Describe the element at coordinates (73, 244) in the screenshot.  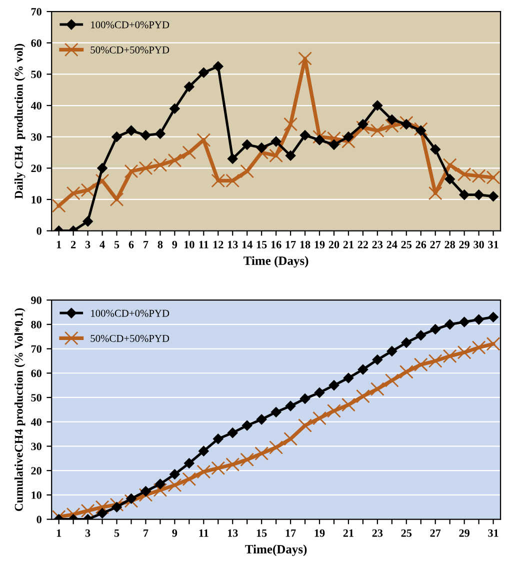
I see `x-tick-label: 2` at that location.